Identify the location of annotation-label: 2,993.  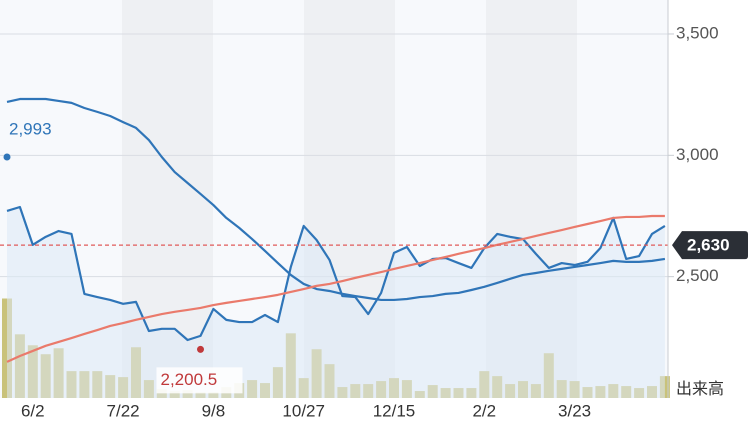
(30, 129).